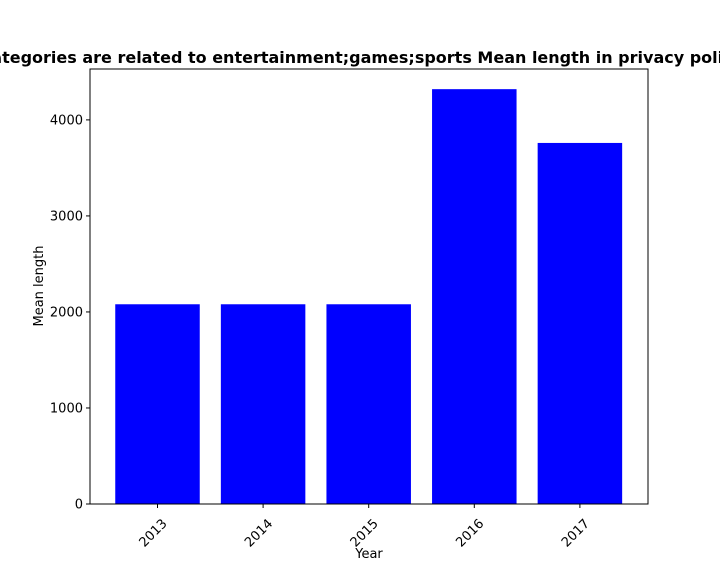  What do you see at coordinates (576, 533) in the screenshot?
I see `x-tick-label: 2017` at bounding box center [576, 533].